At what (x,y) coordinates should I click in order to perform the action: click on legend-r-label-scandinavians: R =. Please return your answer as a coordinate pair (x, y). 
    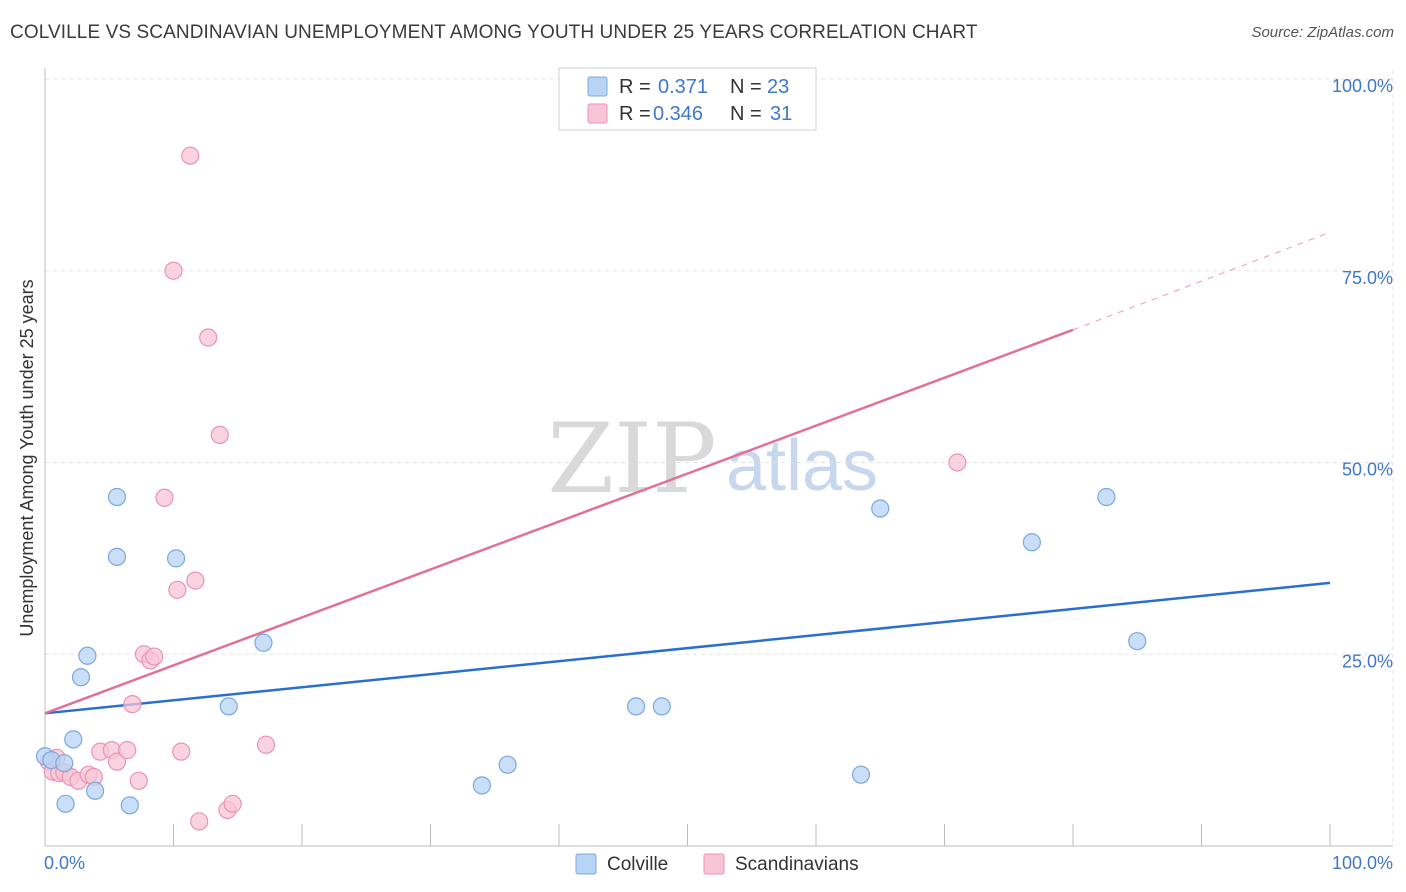
    Looking at the image, I should click on (635, 114).